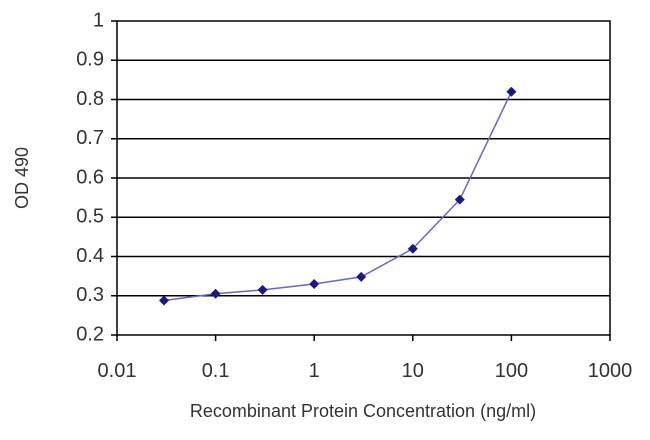 The image size is (650, 440). What do you see at coordinates (90, 177) in the screenshot?
I see `y-tick-label: 0.6` at bounding box center [90, 177].